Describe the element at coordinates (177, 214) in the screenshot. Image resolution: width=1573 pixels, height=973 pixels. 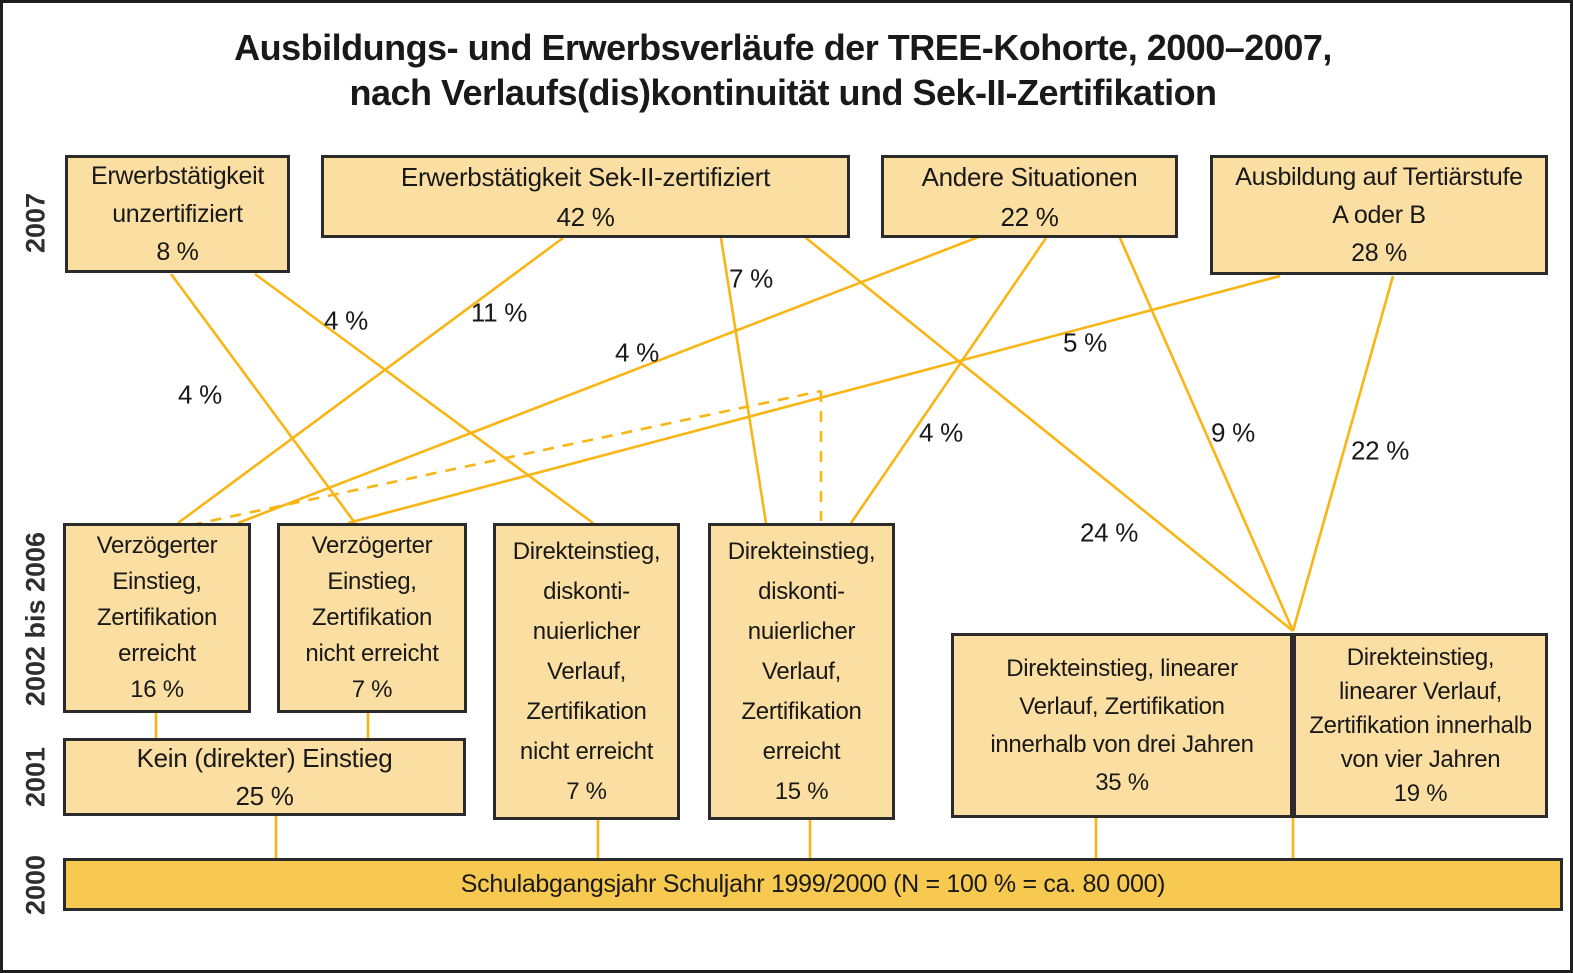
I see `box-erwerbstaetigkeit-unzertifiziert: Erwerbstätigkeit unzertifiziert 8 %` at that location.